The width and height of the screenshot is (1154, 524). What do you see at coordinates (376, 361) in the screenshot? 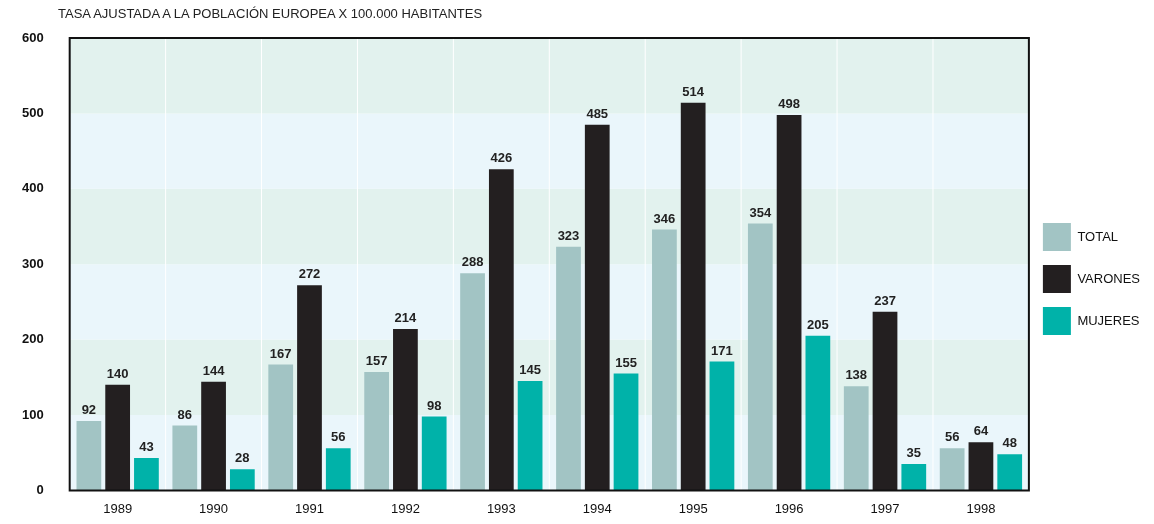
I see `data-label: 157` at bounding box center [376, 361].